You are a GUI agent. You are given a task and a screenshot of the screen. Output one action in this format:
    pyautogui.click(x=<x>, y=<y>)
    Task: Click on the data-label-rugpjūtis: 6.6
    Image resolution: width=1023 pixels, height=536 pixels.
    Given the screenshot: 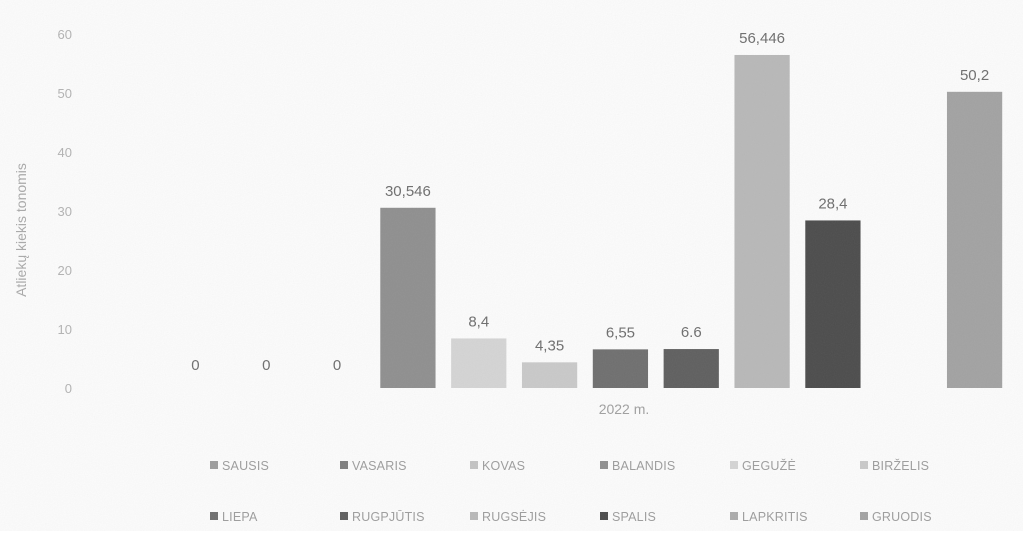 What is the action you would take?
    pyautogui.click(x=691, y=332)
    